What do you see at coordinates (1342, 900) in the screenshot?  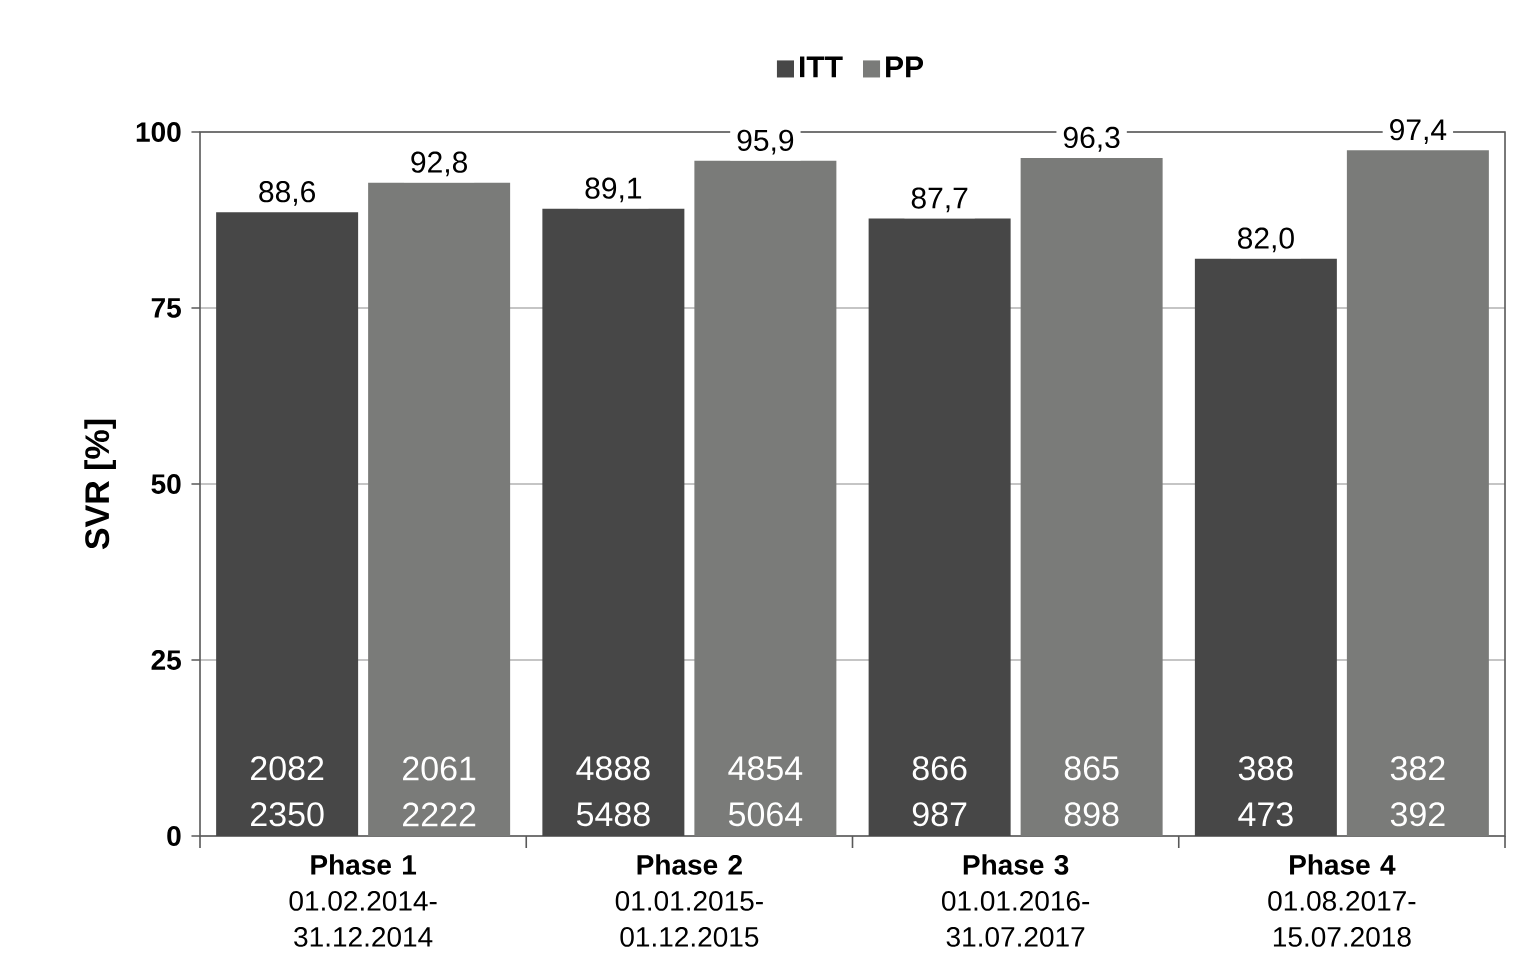 I see `x-tick-label: Phase 4 01.08.2017-15.07.2018` at bounding box center [1342, 900].